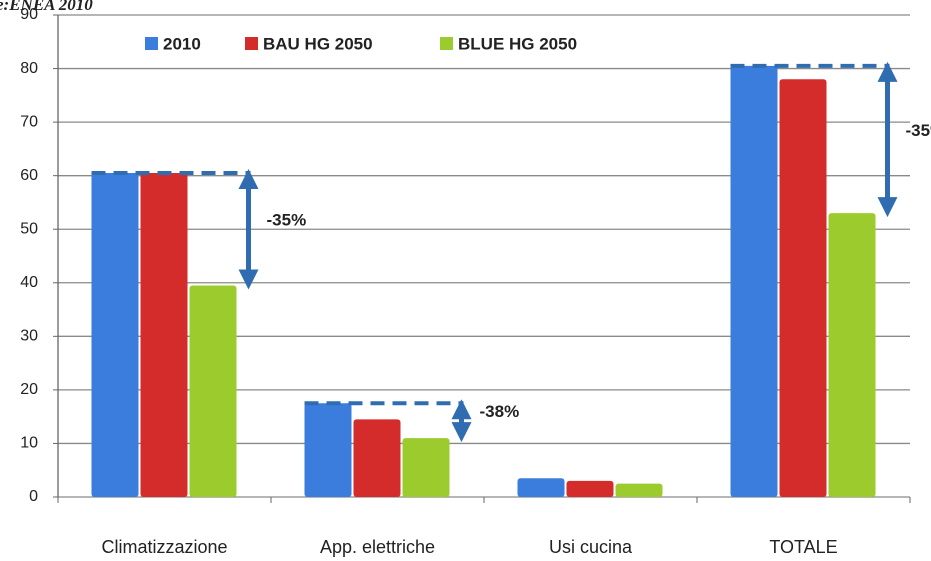  Describe the element at coordinates (377, 547) in the screenshot. I see `x-tick-label: App. elettriche` at that location.